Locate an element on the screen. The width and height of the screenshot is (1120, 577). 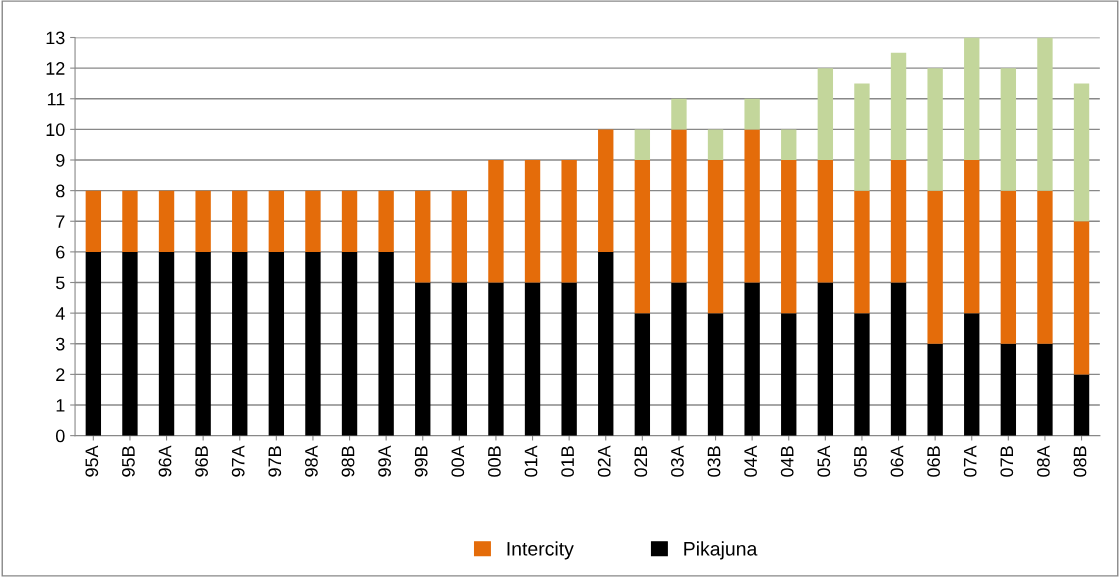
y-tick-label: 7 is located at coordinates (60, 221).